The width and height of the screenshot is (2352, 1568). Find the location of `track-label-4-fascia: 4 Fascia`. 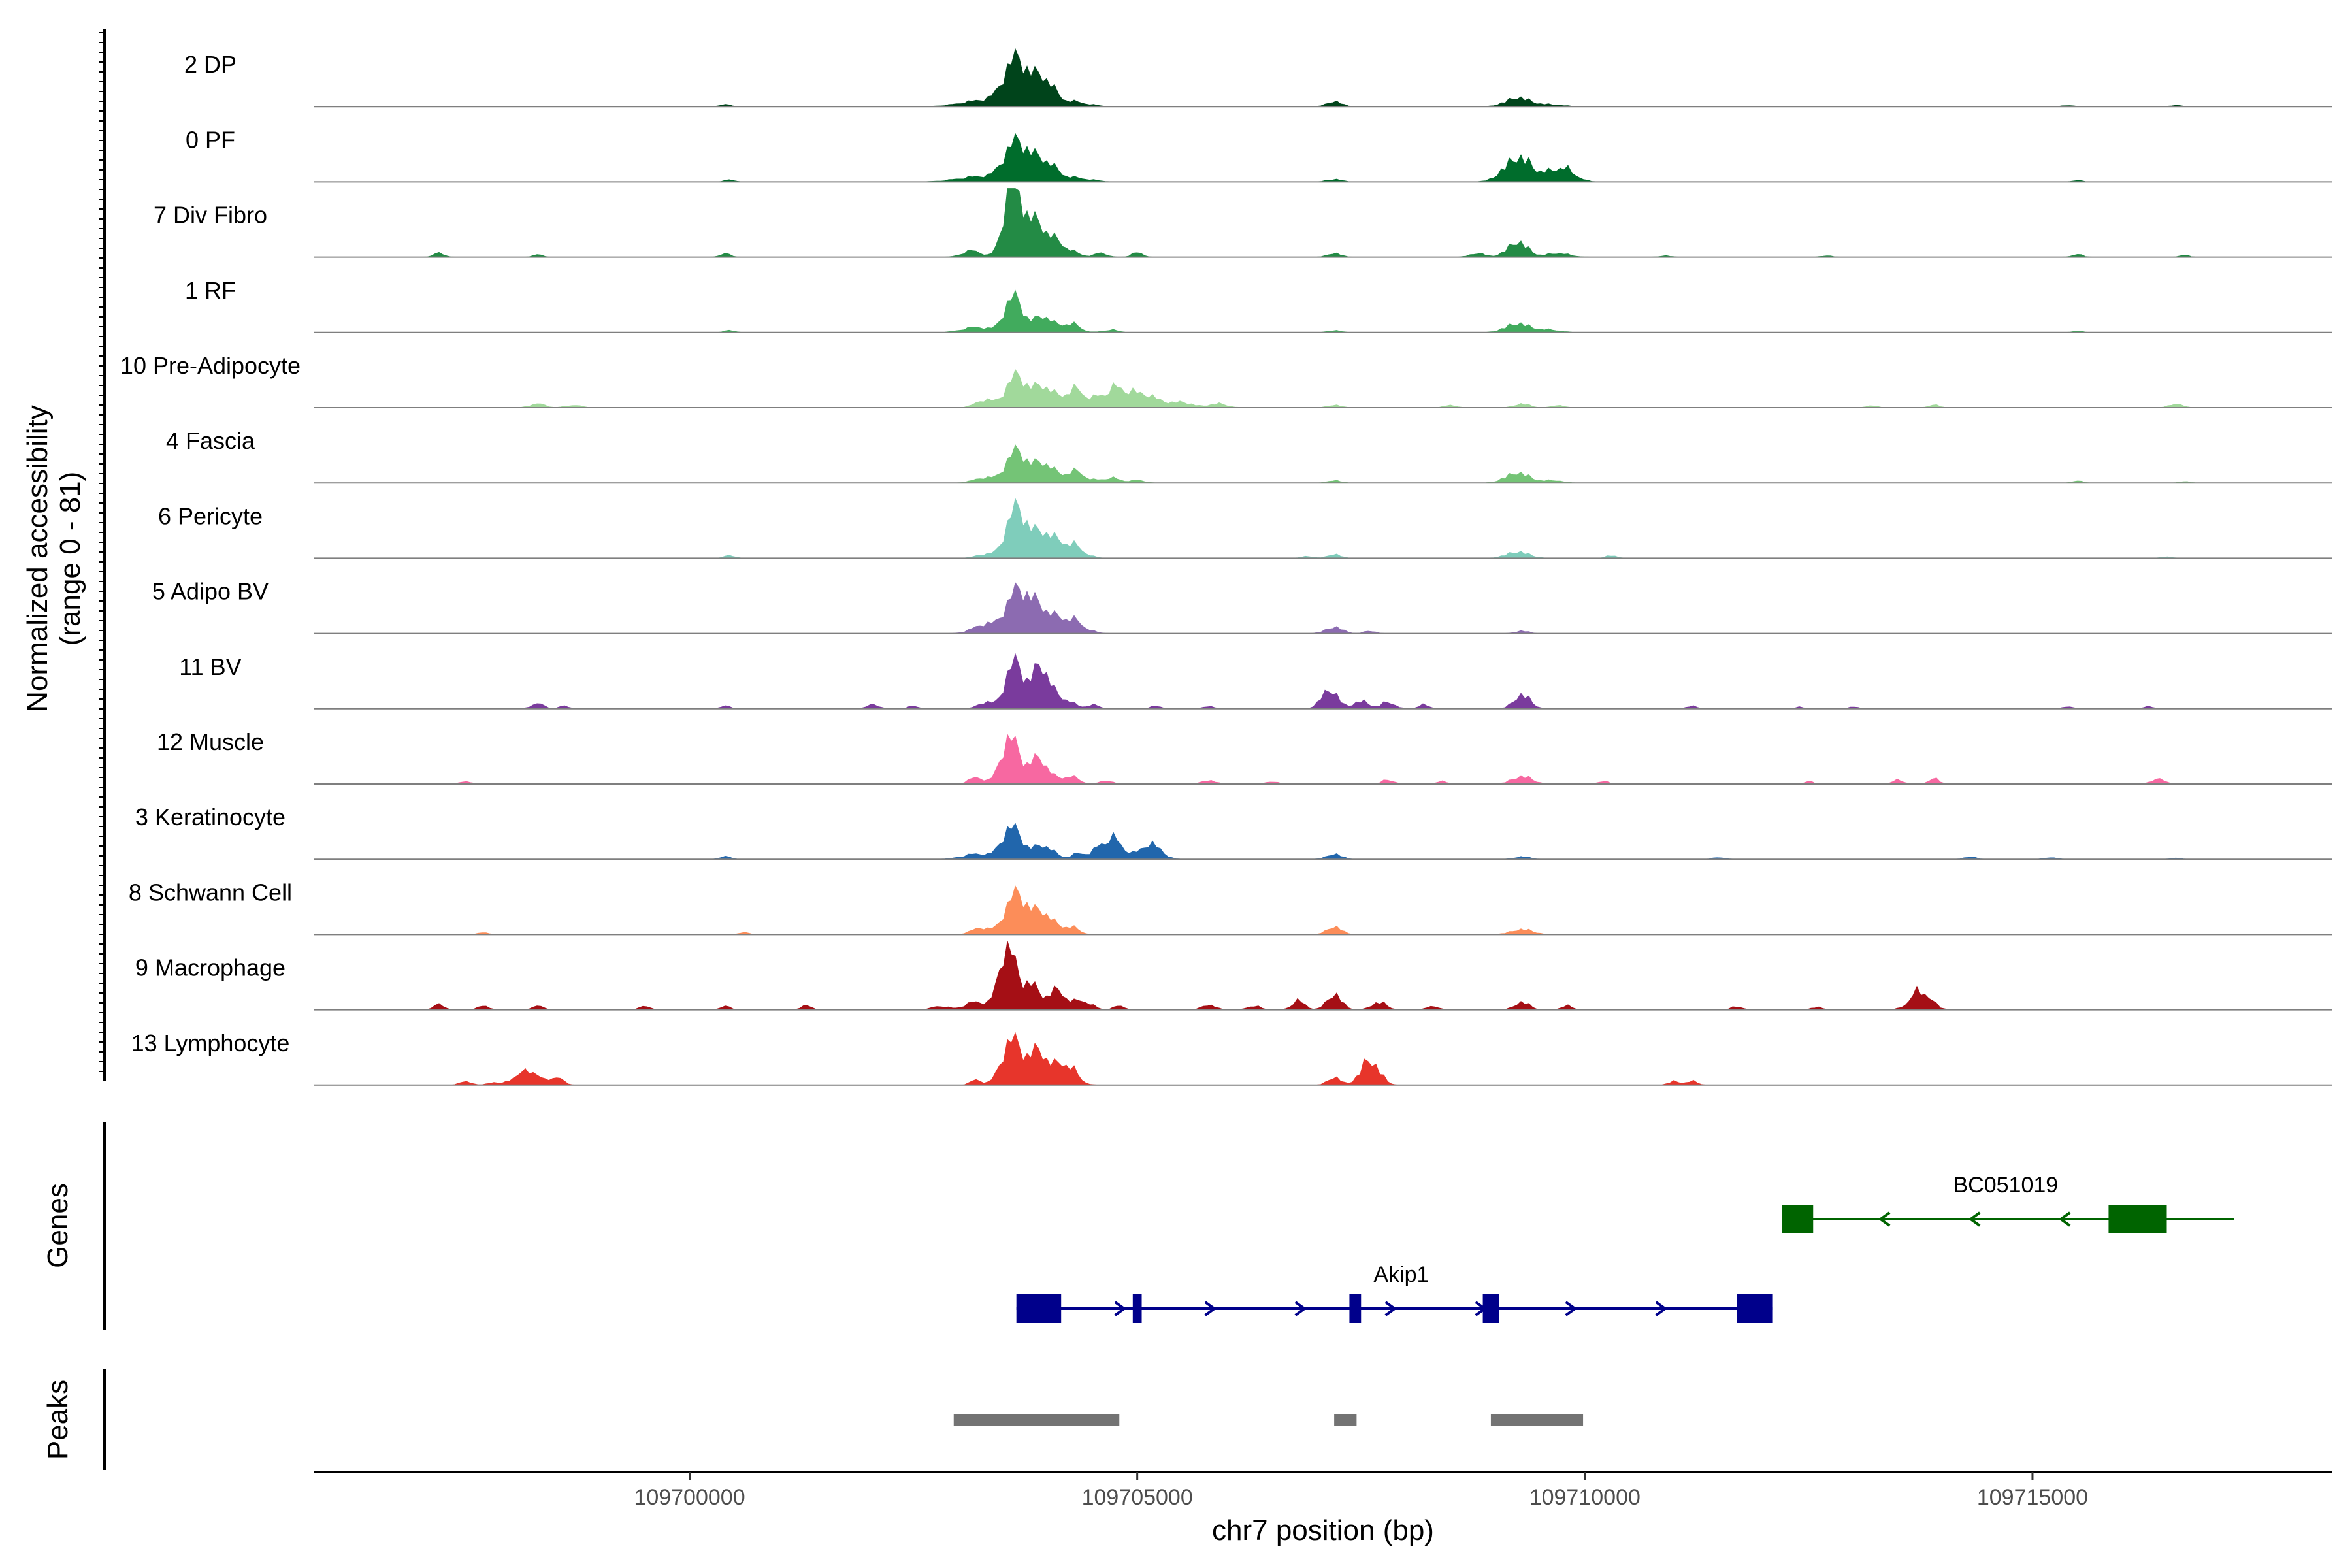

track-label-4-fascia: 4 Fascia is located at coordinates (210, 440).